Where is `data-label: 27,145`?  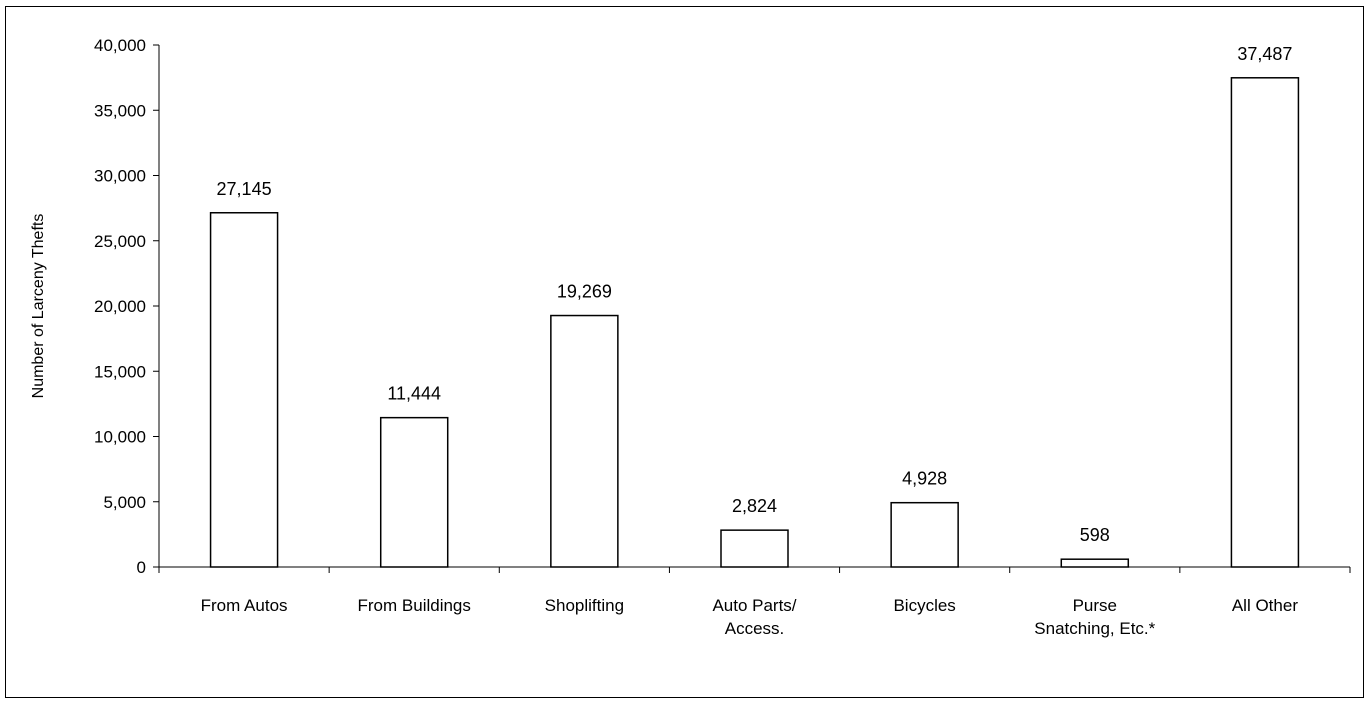
data-label: 27,145 is located at coordinates (244, 189).